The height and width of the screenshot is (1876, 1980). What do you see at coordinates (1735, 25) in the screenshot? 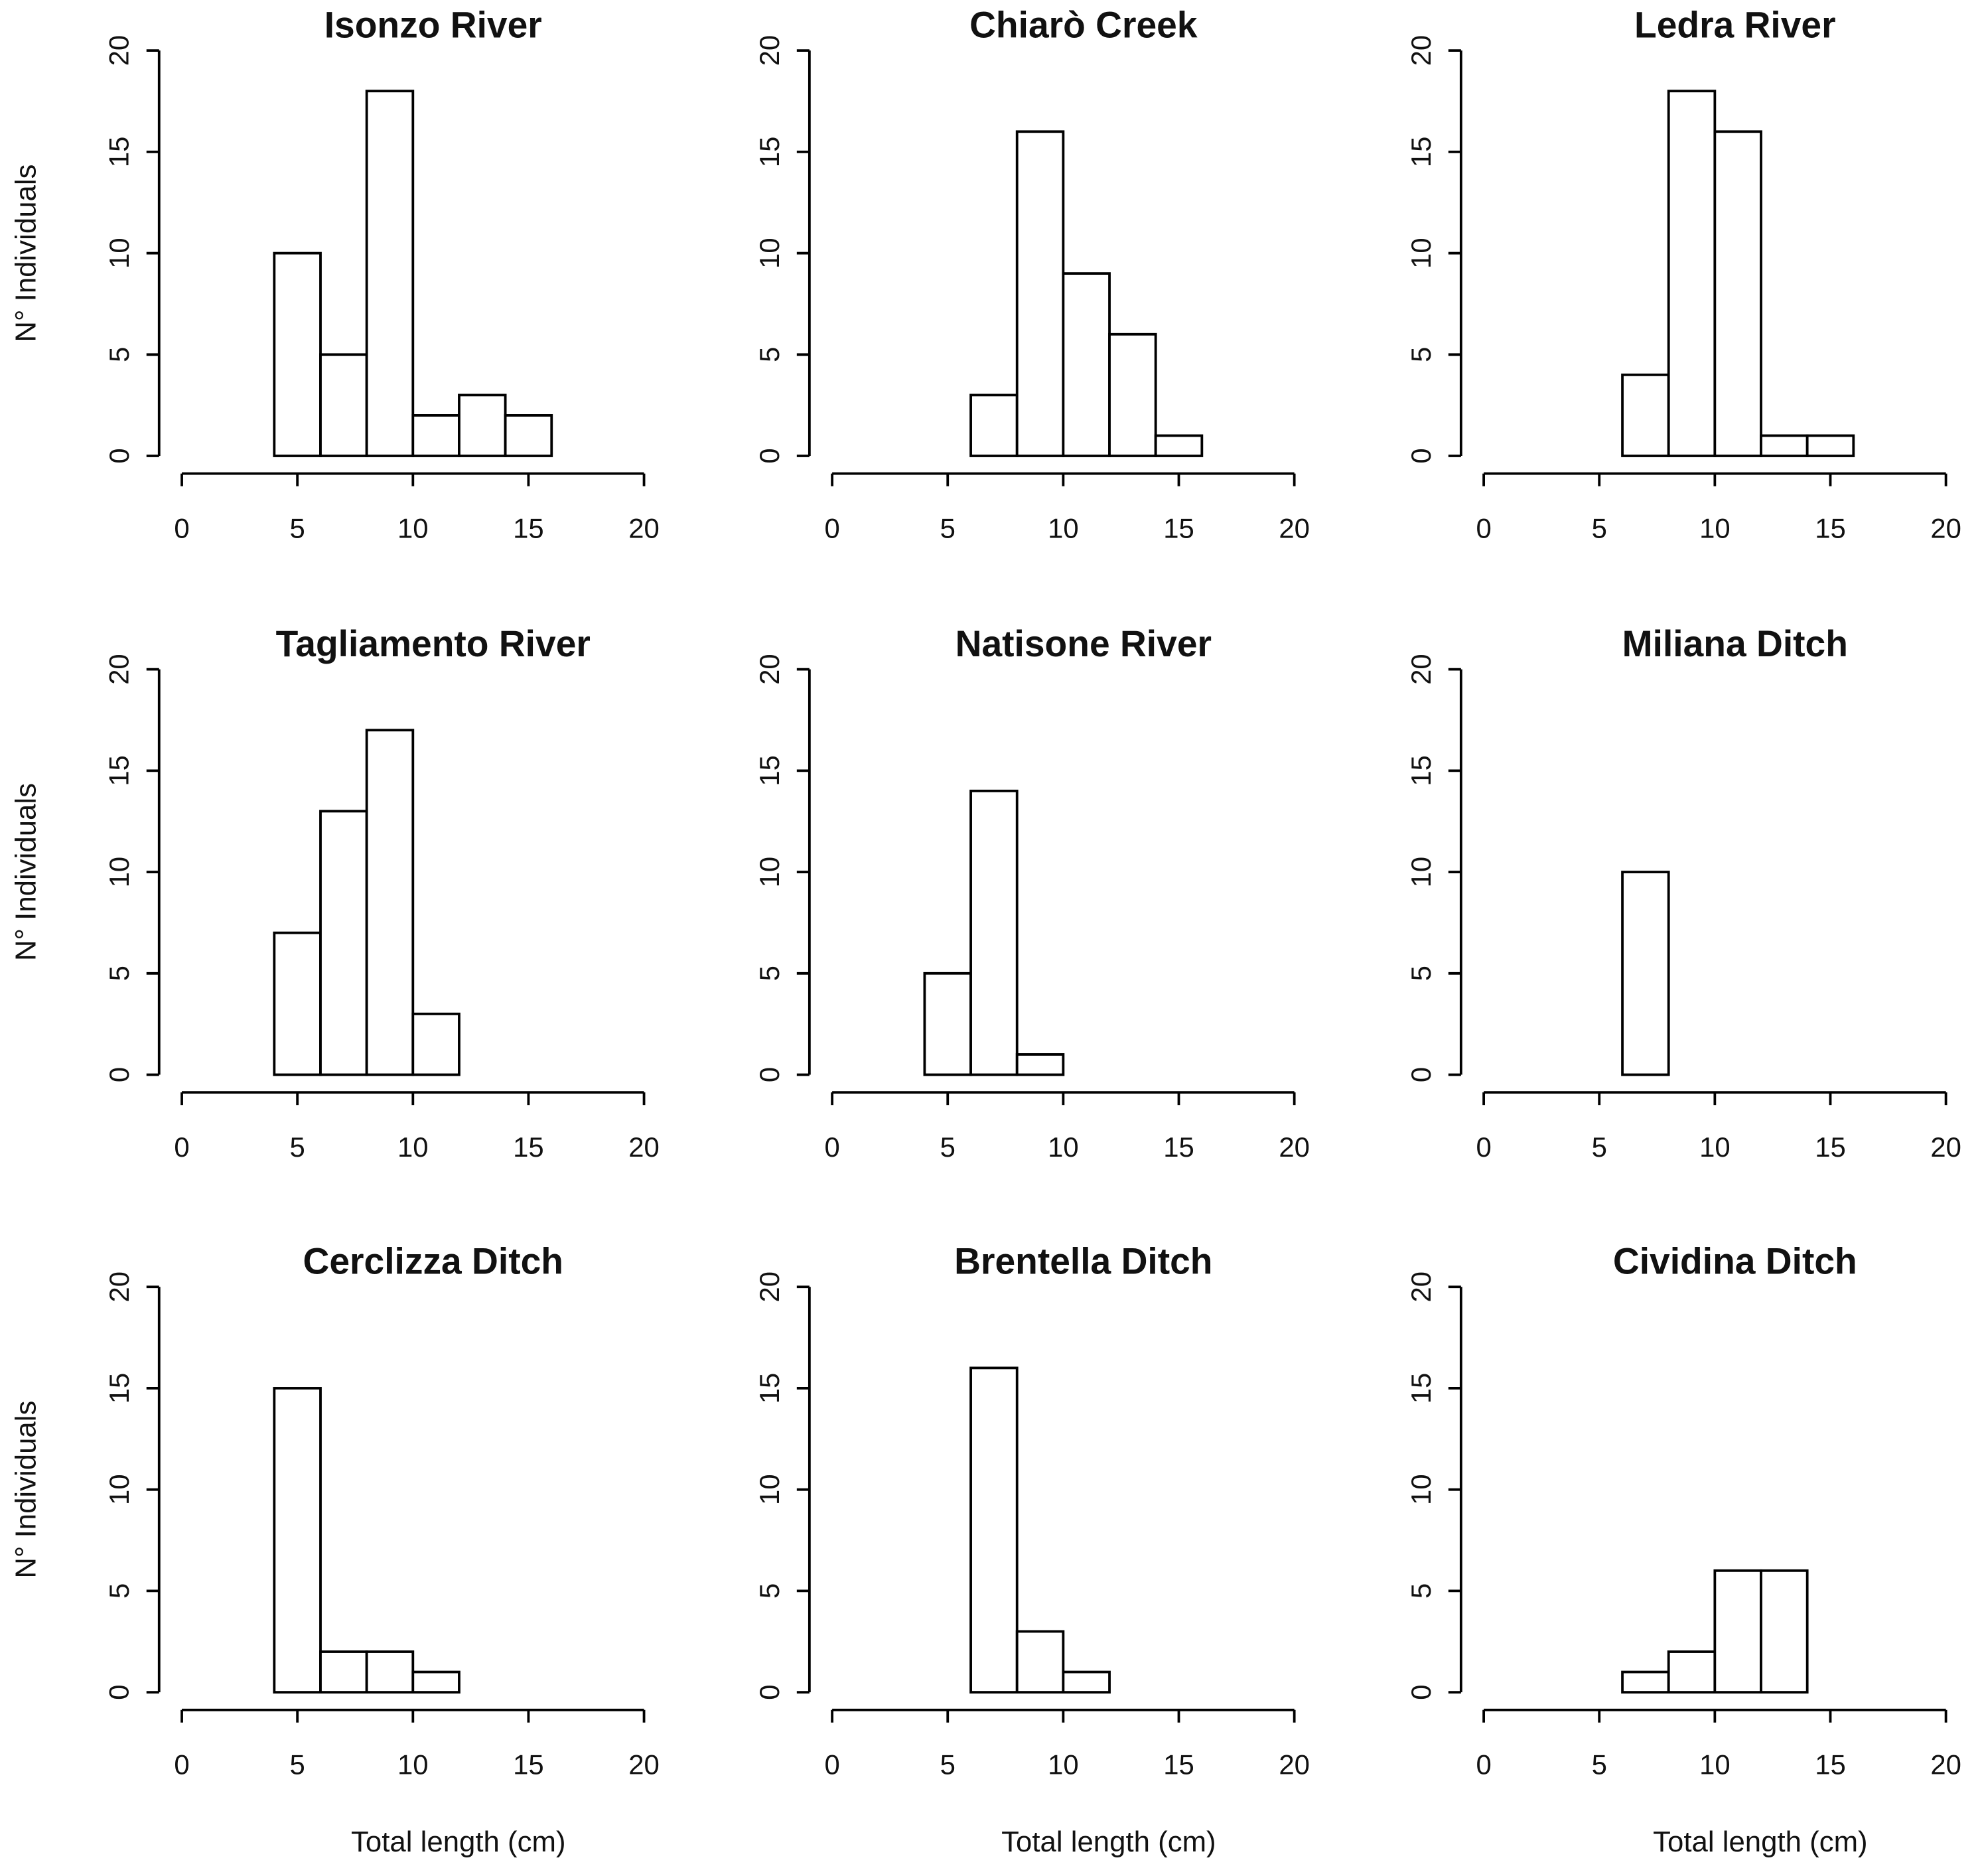
I see `panel-title: Ledra River` at bounding box center [1735, 25].